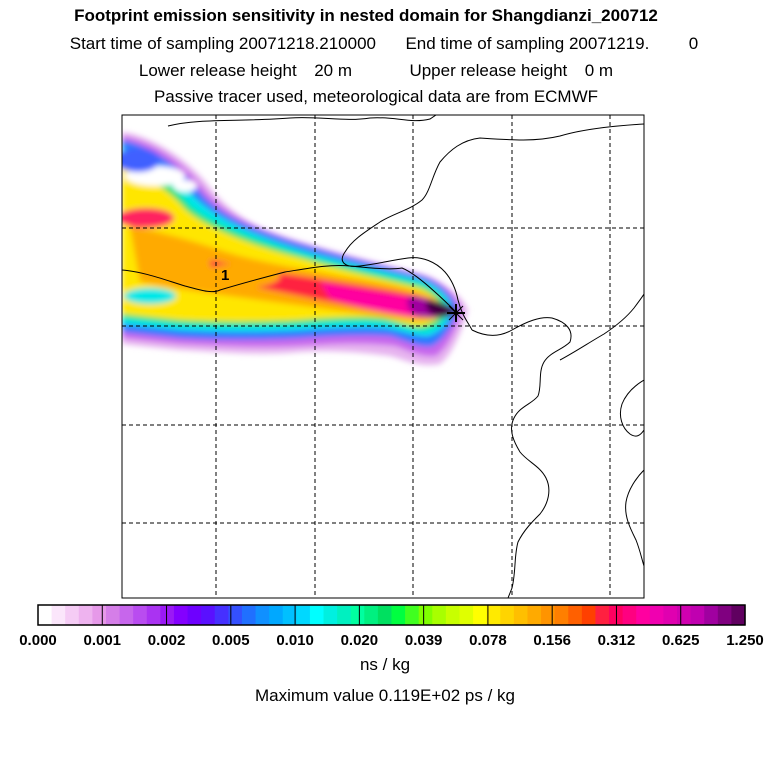  What do you see at coordinates (240, 276) in the screenshot?
I see `plume-mid-patch-orange` at bounding box center [240, 276].